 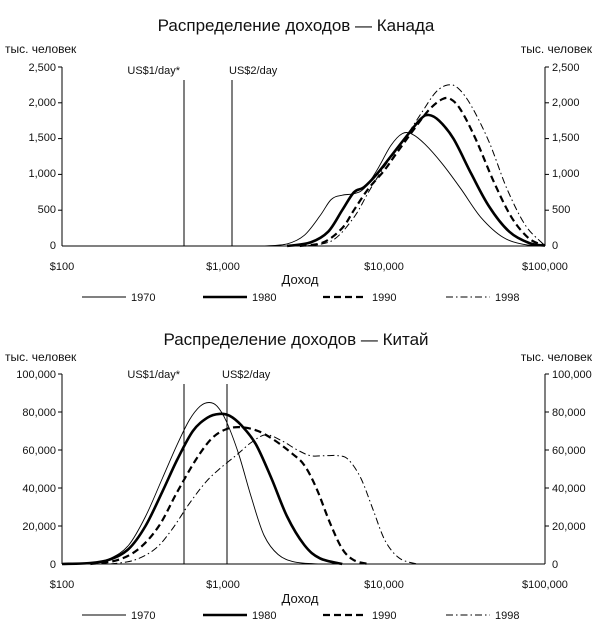 I want to click on y-axis-right: 100,000 80,000 60,000 40,000 20,000 0, so click(x=568, y=470).